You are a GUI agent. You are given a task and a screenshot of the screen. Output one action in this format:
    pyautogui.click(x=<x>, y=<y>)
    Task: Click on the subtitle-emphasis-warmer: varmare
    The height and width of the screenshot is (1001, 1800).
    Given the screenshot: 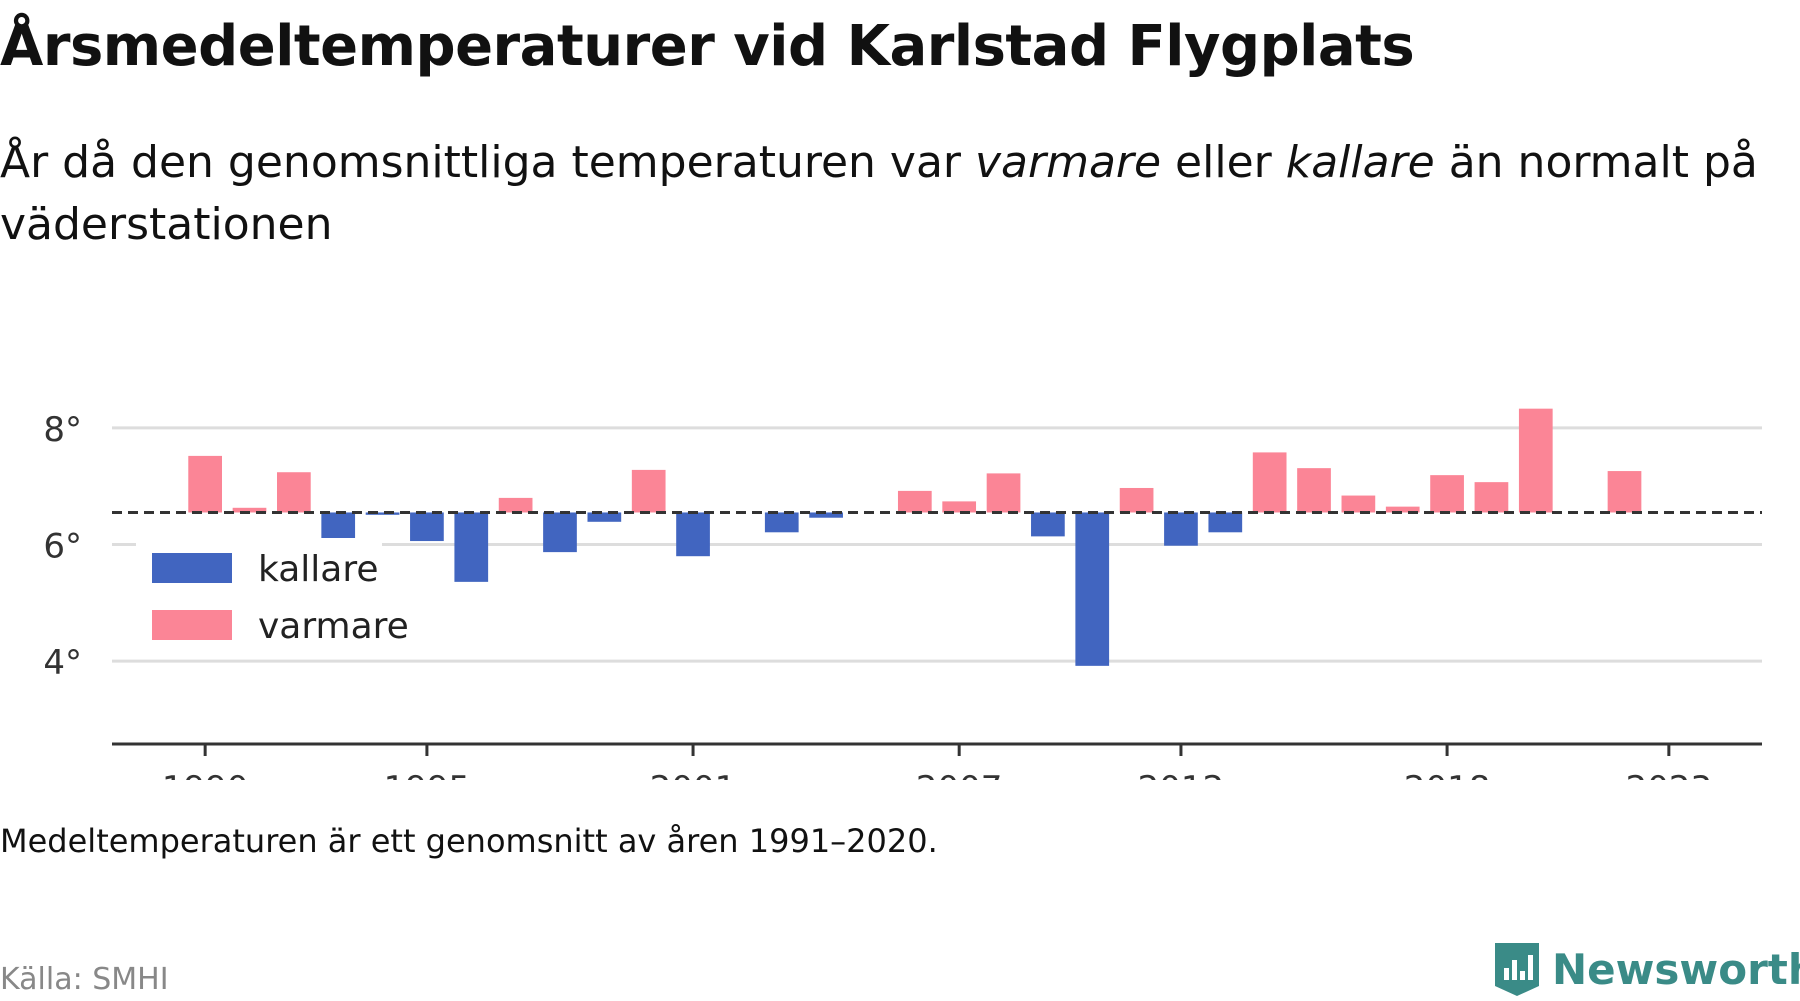 What is the action you would take?
    pyautogui.click(x=1068, y=162)
    